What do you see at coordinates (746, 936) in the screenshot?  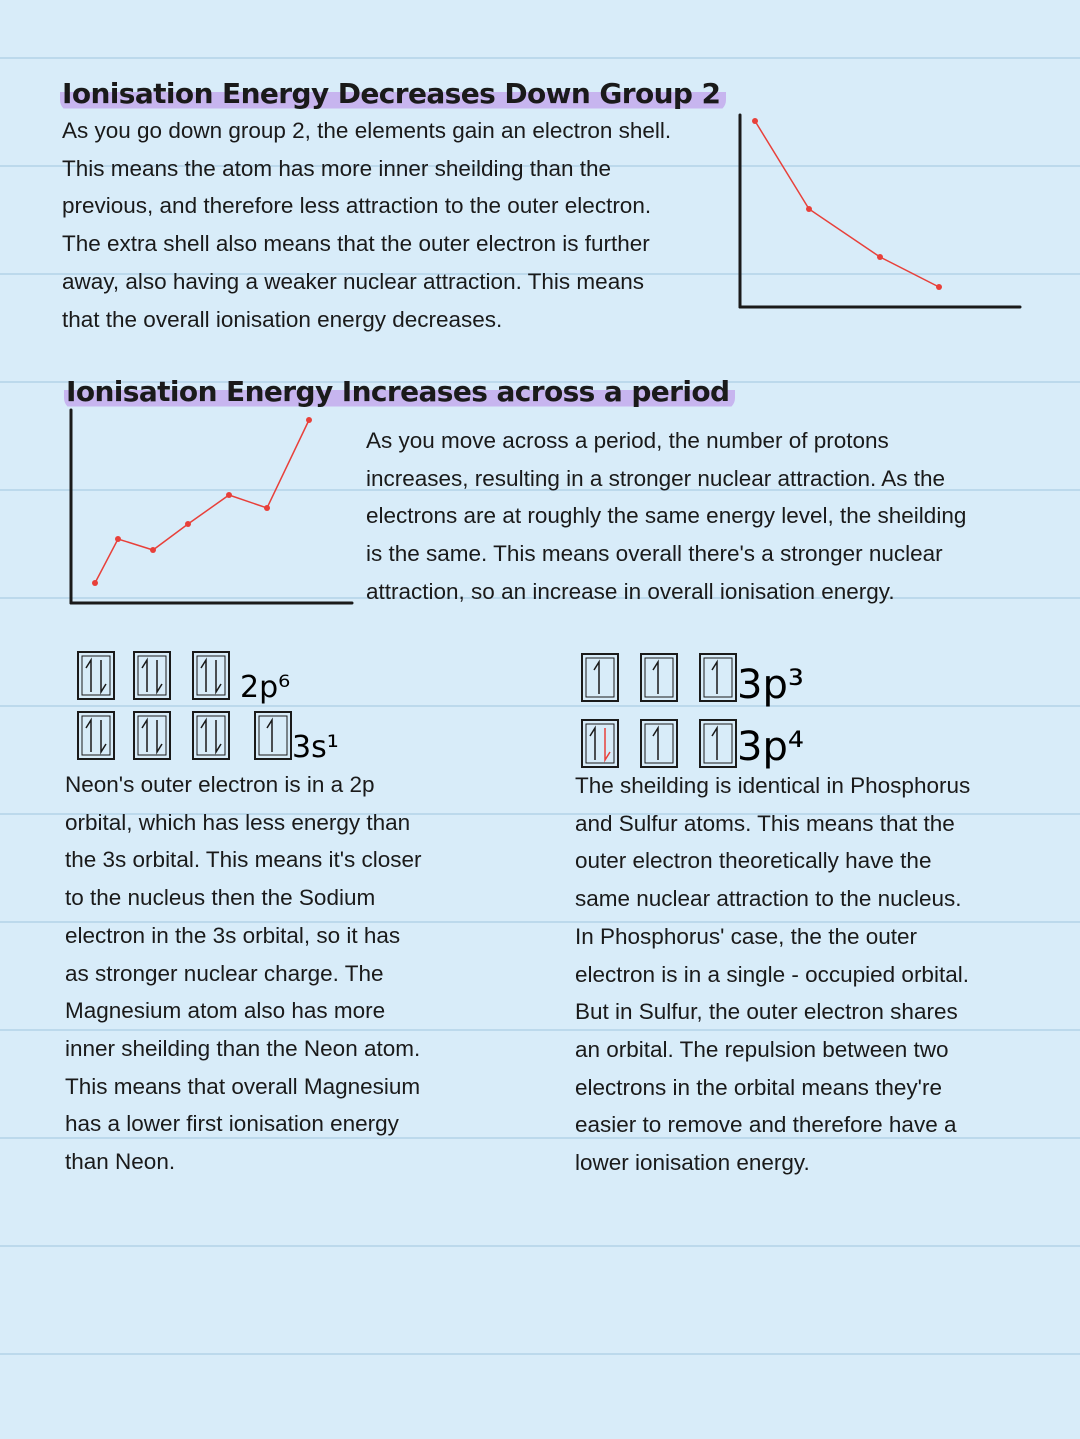 I see `text-line: In Phosphorus' case, the the outer` at bounding box center [746, 936].